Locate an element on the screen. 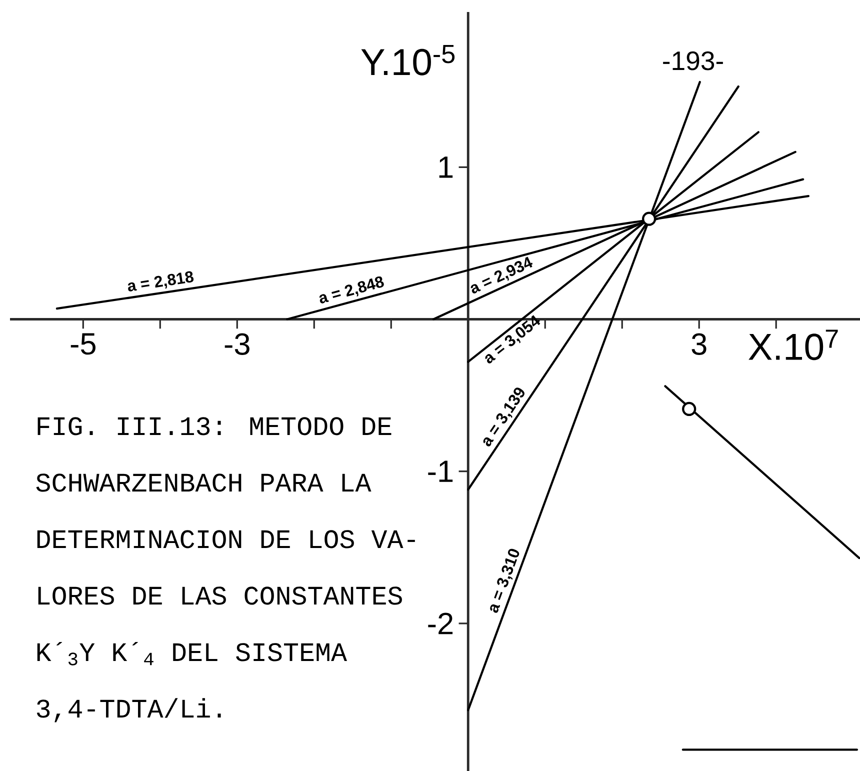  y-tick-label: 1 is located at coordinates (446, 167).